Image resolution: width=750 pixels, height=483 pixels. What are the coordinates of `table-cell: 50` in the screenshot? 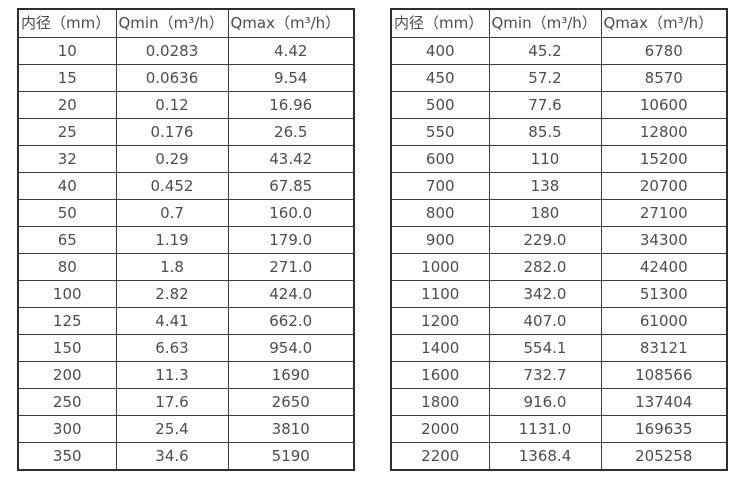 It's located at (67, 213).